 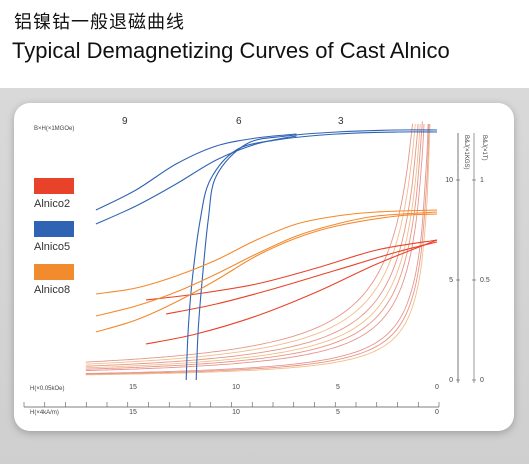 I want to click on bh-axis-label: B×H(×1MGOe), so click(x=54, y=129).